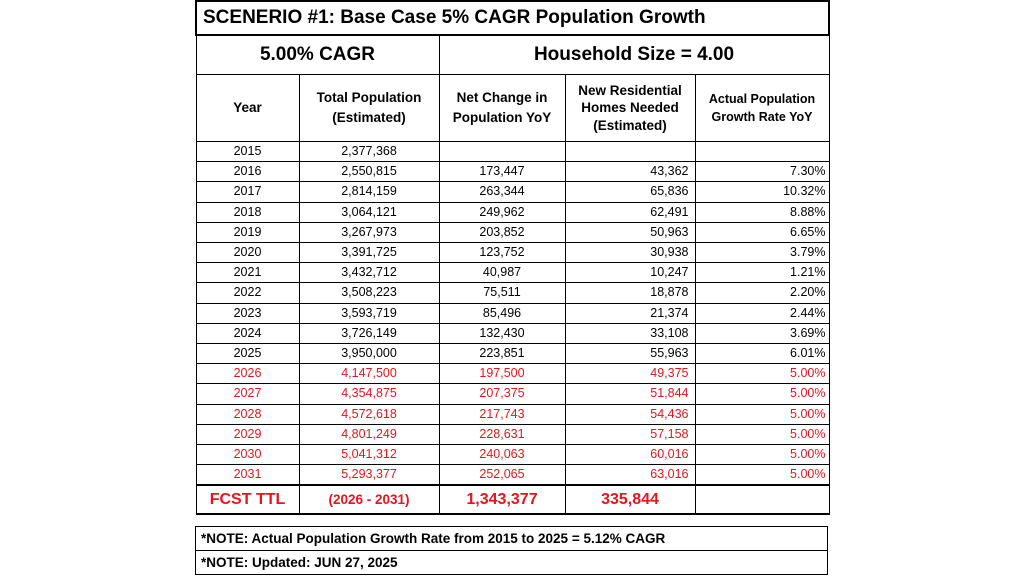  Describe the element at coordinates (502, 500) in the screenshot. I see `total-net-change: 1,343,377` at that location.